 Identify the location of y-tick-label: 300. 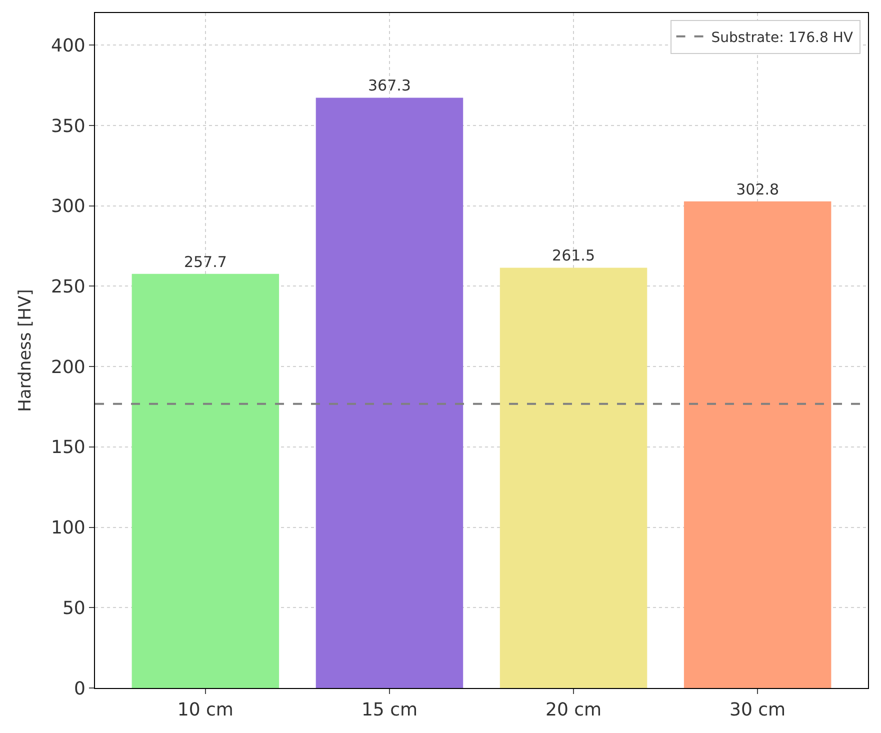
(68, 207).